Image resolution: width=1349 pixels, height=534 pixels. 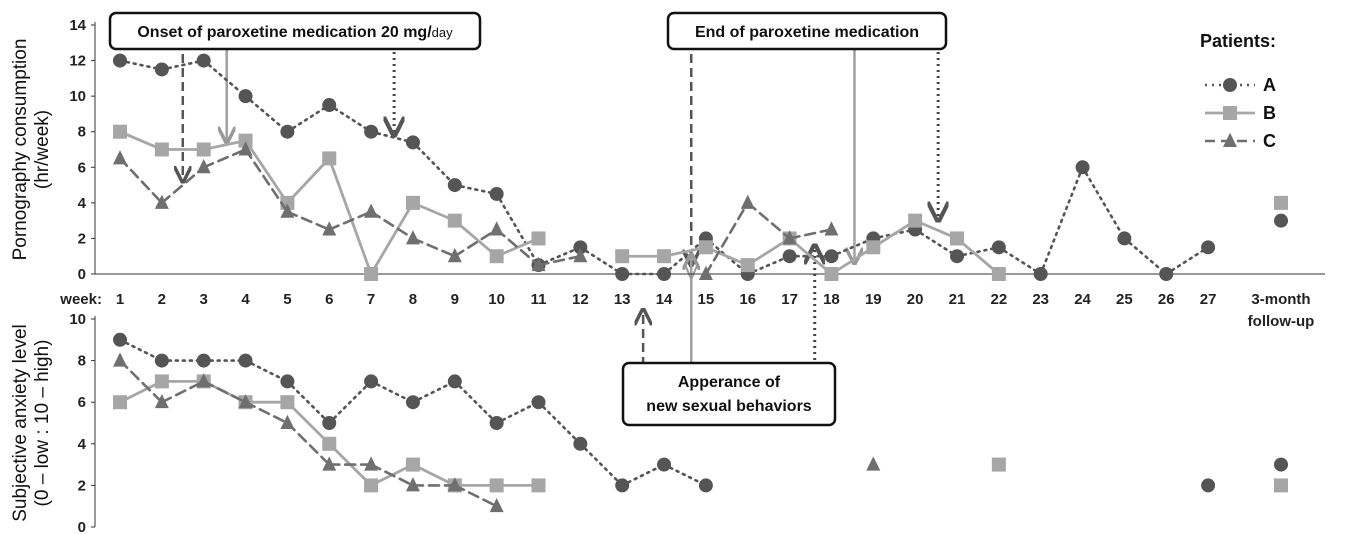 What do you see at coordinates (82, 526) in the screenshot?
I see `panel-2-ytick-label: 0` at bounding box center [82, 526].